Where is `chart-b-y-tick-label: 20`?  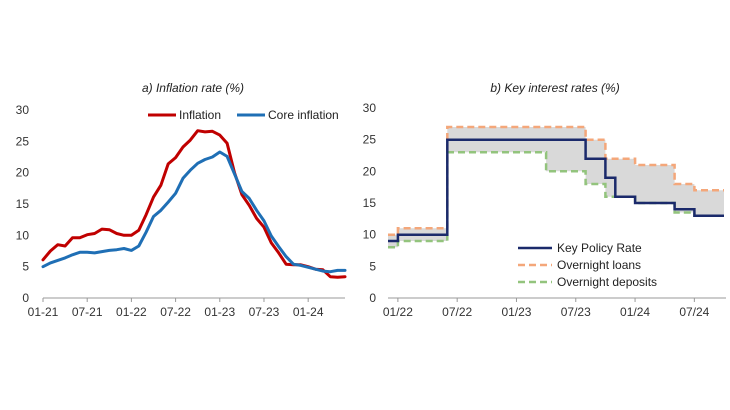
chart-b-y-tick-label: 20 is located at coordinates (370, 171).